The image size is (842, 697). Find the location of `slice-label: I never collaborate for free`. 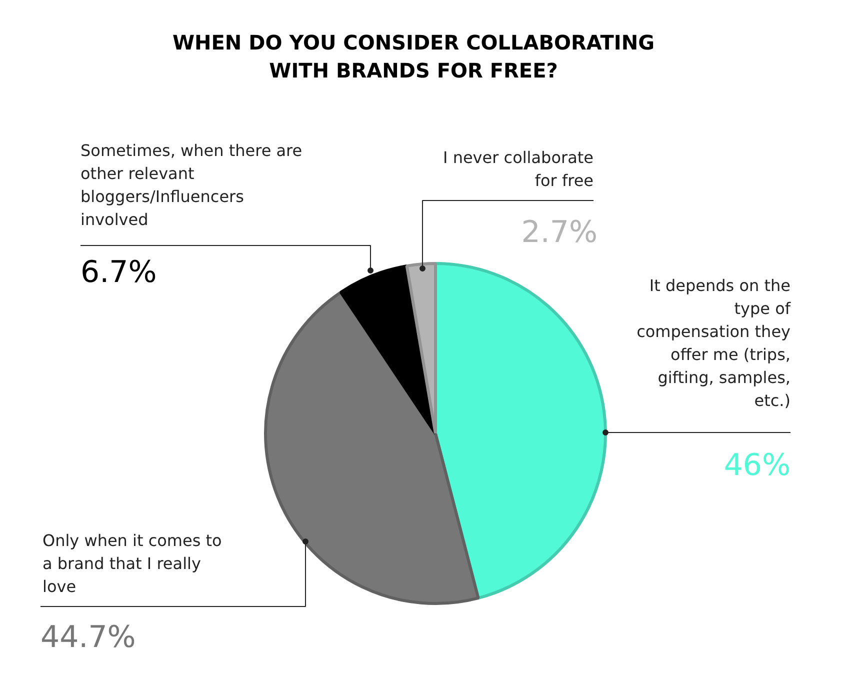

slice-label: I never collaborate for free is located at coordinates (518, 169).